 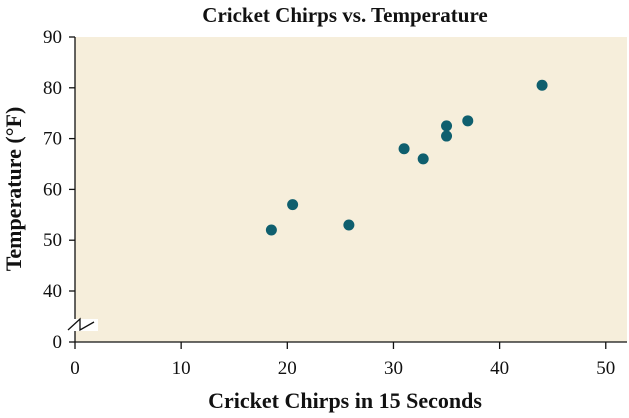 What do you see at coordinates (75, 368) in the screenshot?
I see `x-tick-label: 0` at bounding box center [75, 368].